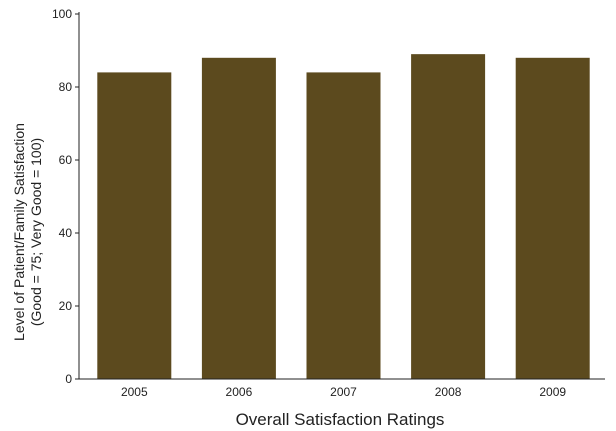 The width and height of the screenshot is (616, 431). What do you see at coordinates (62, 14) in the screenshot?
I see `y-tick-label: 100` at bounding box center [62, 14].